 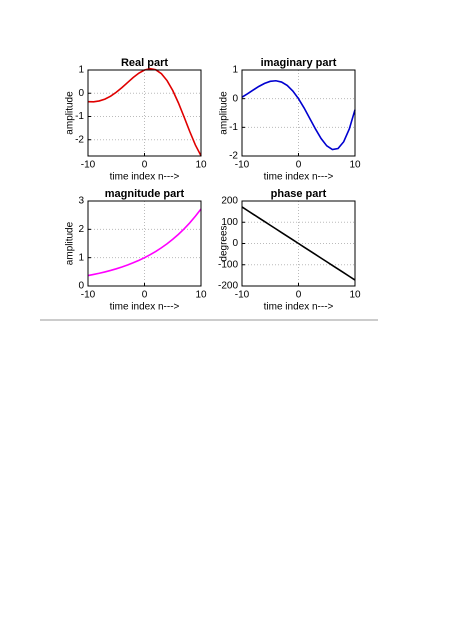 I want to click on y-tick-label: -100, so click(x=228, y=264).